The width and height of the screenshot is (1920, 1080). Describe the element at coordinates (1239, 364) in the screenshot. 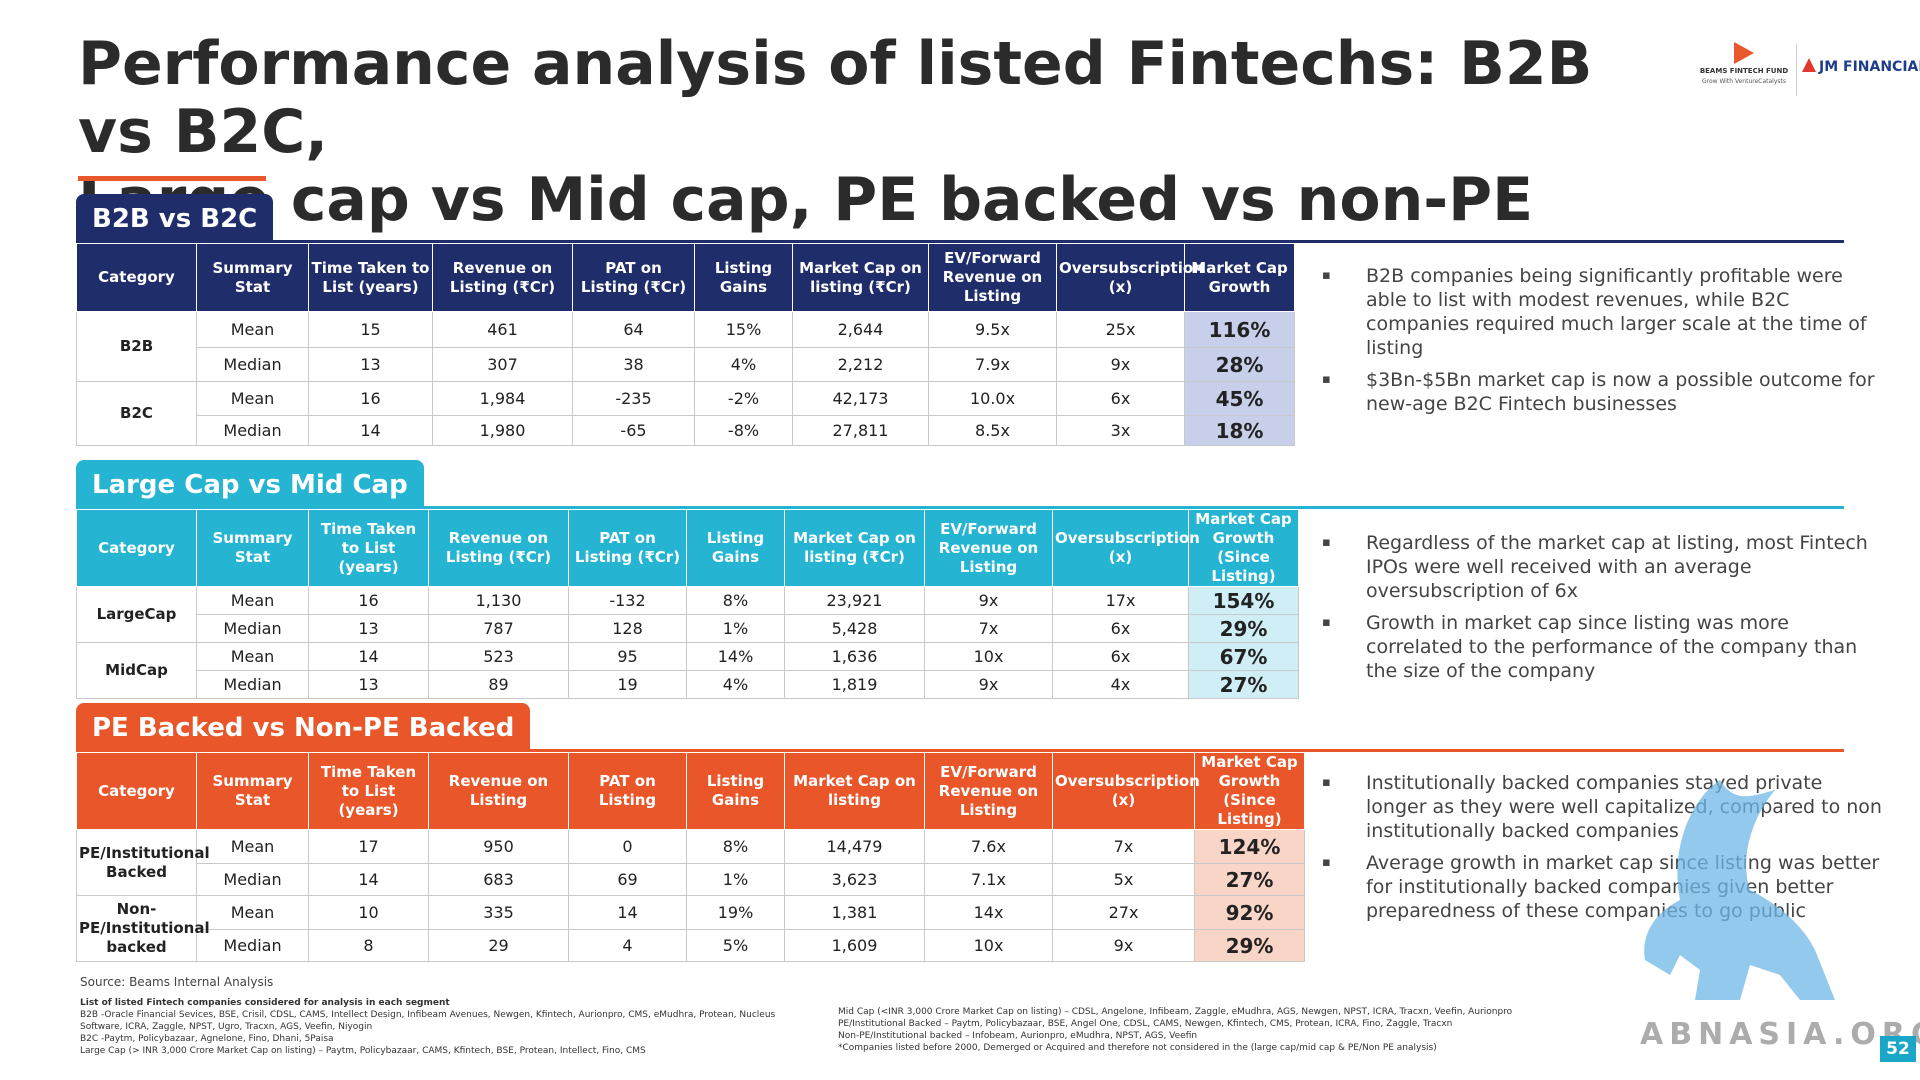

I see `growth-cell: 28%` at that location.